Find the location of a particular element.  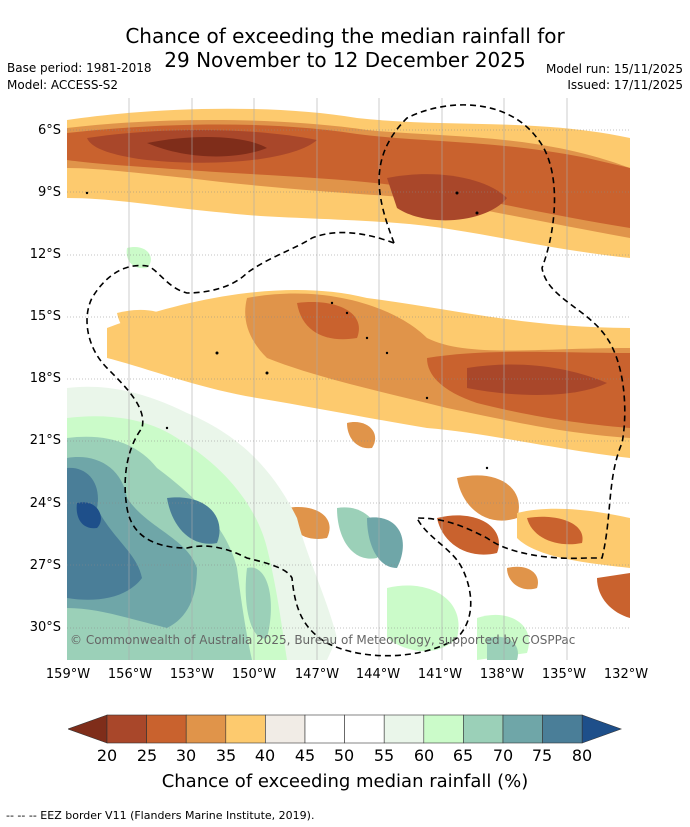

base-period: Base period: 1981-2018 is located at coordinates (79, 68).